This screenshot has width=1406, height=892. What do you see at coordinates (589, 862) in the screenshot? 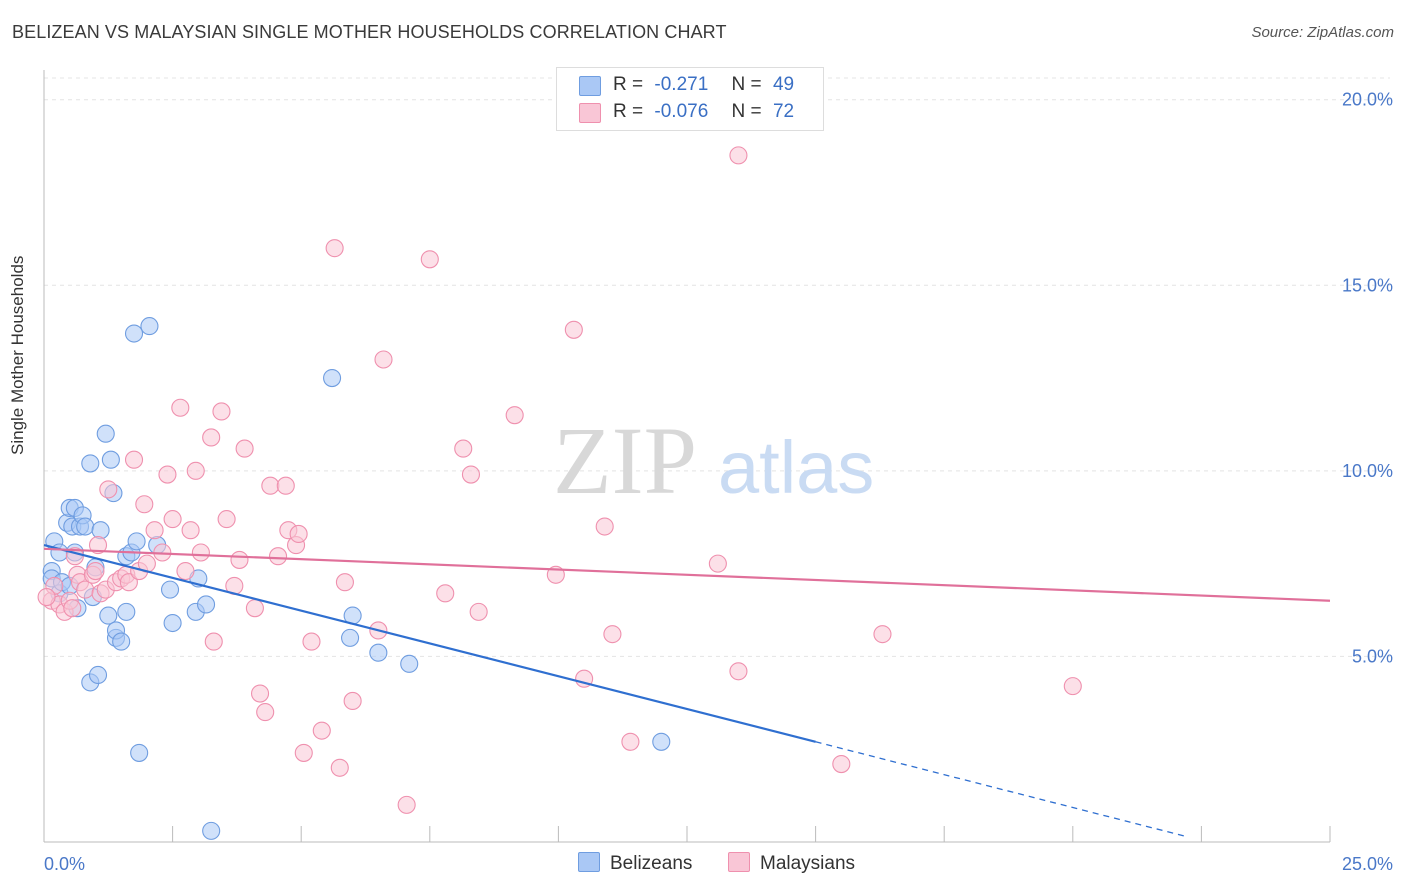
I see `bottom-legend-swatch-belizeans` at bounding box center [589, 862].